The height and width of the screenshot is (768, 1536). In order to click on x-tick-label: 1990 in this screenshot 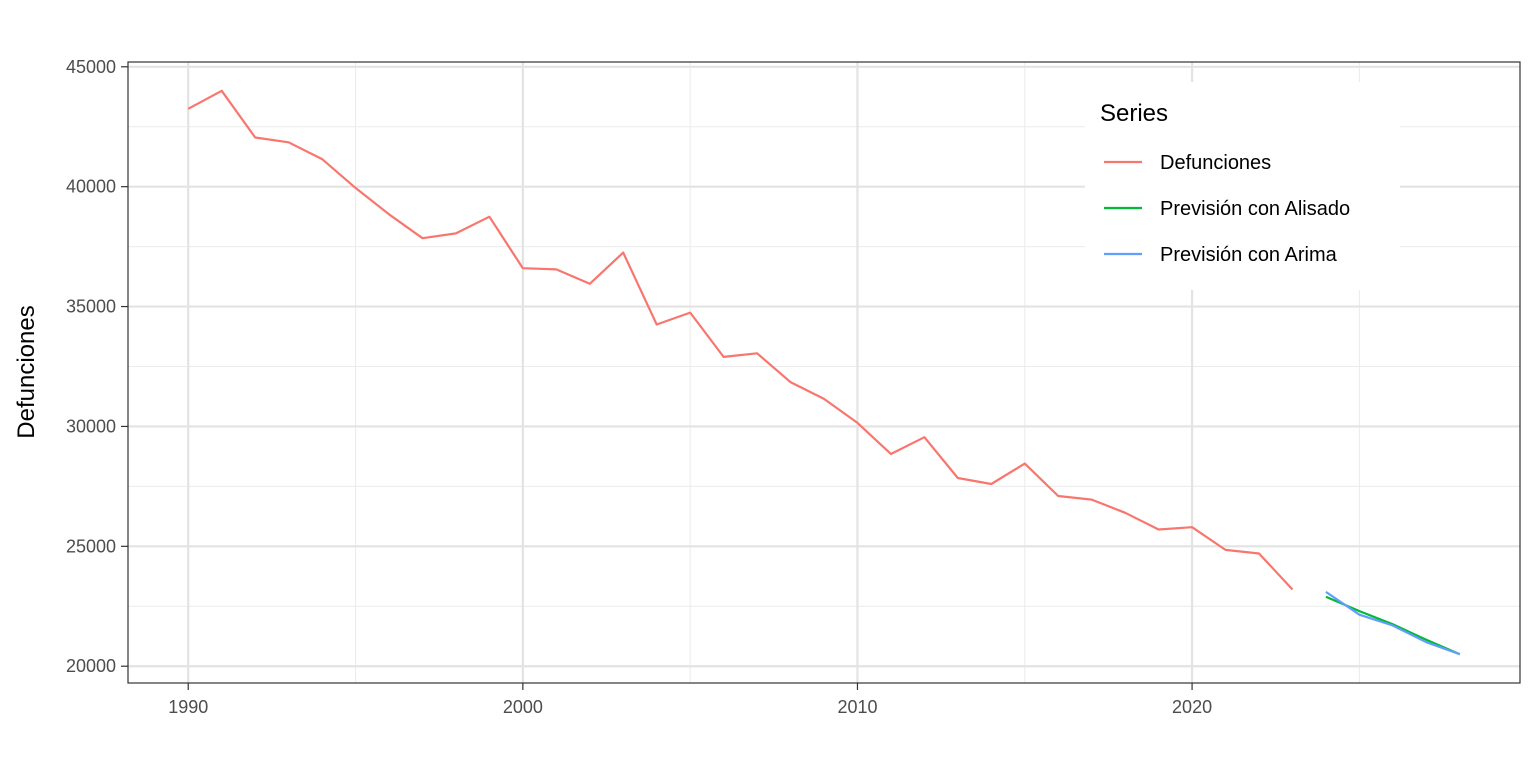, I will do `click(188, 707)`.